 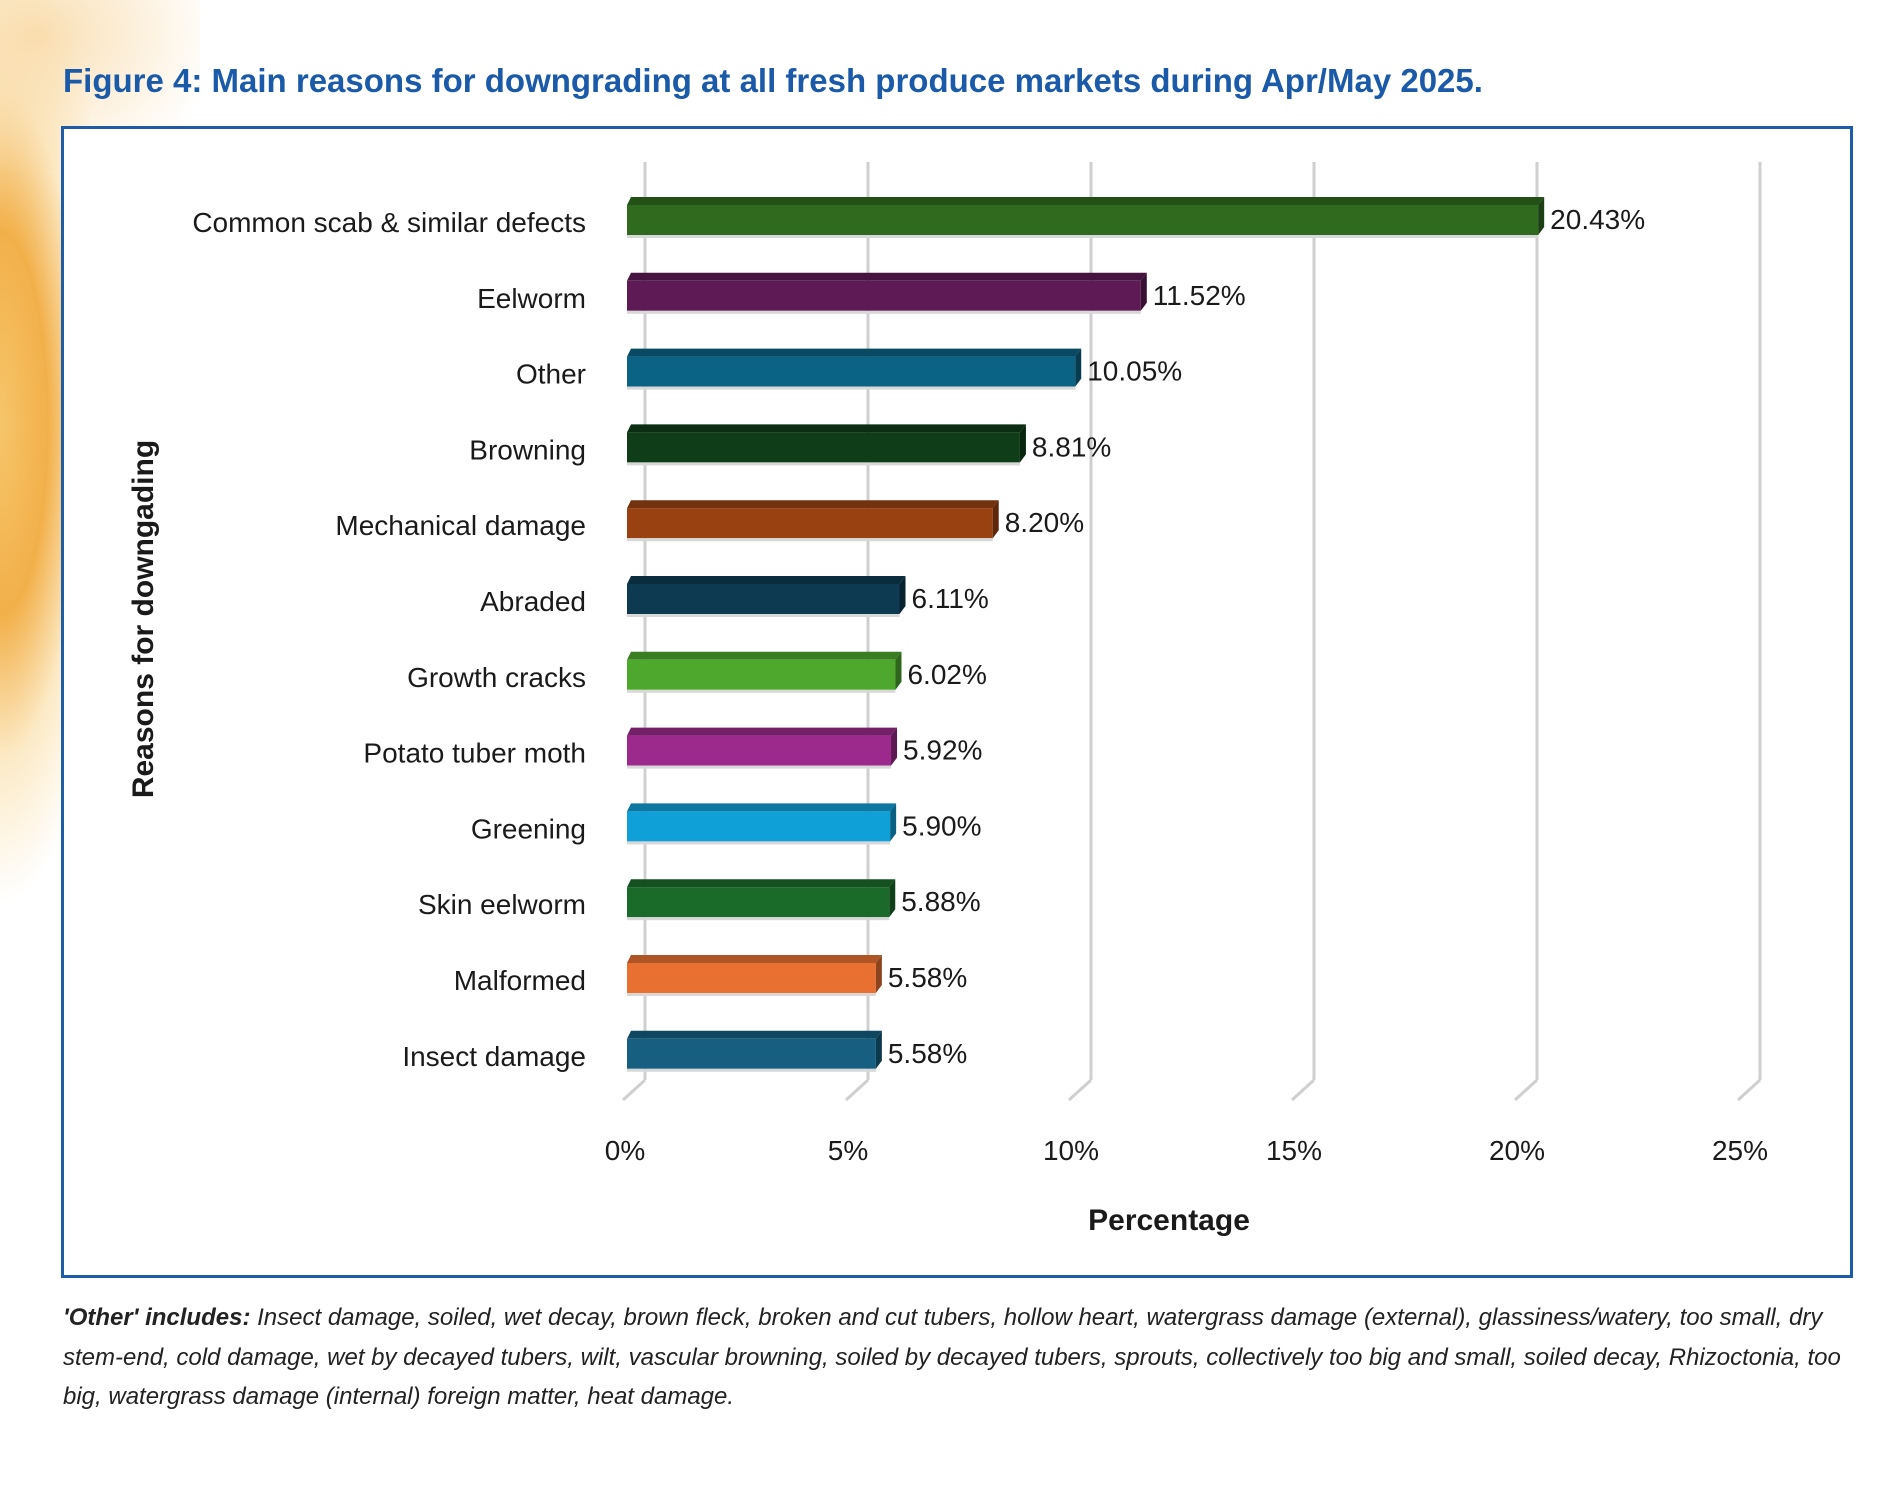 I want to click on category-label: Mechanical damage, so click(x=460, y=525).